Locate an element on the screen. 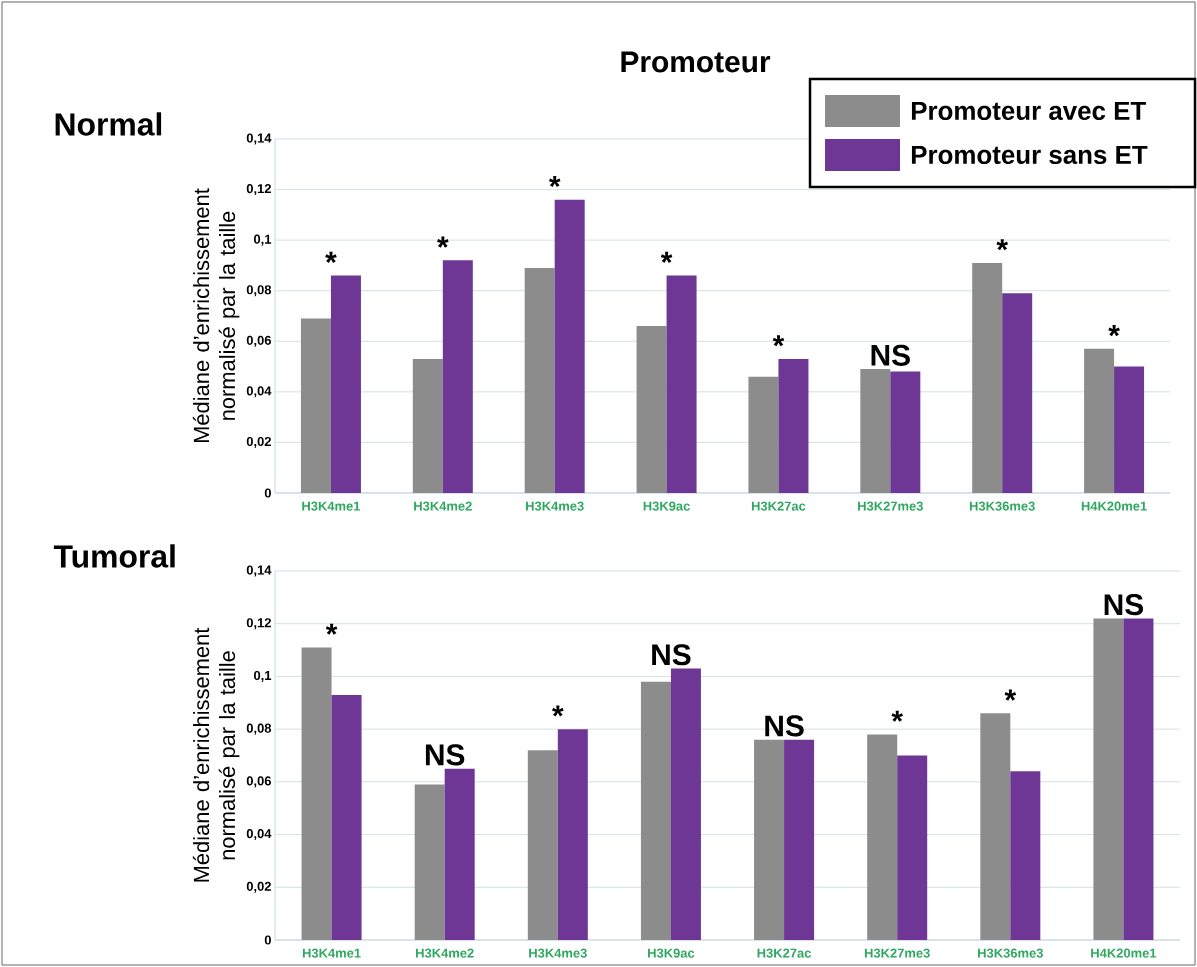 This screenshot has height=967, width=1197. chart-subtitle: Tumoral is located at coordinates (114, 556).